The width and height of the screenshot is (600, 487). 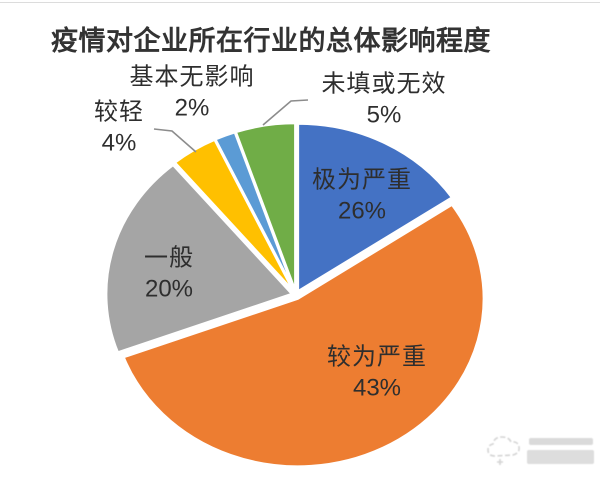 What do you see at coordinates (300, 2) in the screenshot?
I see `top-divider-line` at bounding box center [300, 2].